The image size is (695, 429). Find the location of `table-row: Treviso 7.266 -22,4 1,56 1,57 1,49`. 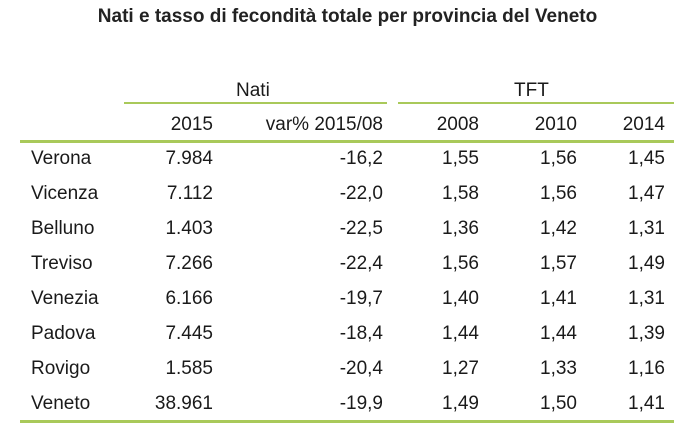

table-row: Treviso 7.266 -22,4 1,56 1,57 1,49 is located at coordinates (347, 264).